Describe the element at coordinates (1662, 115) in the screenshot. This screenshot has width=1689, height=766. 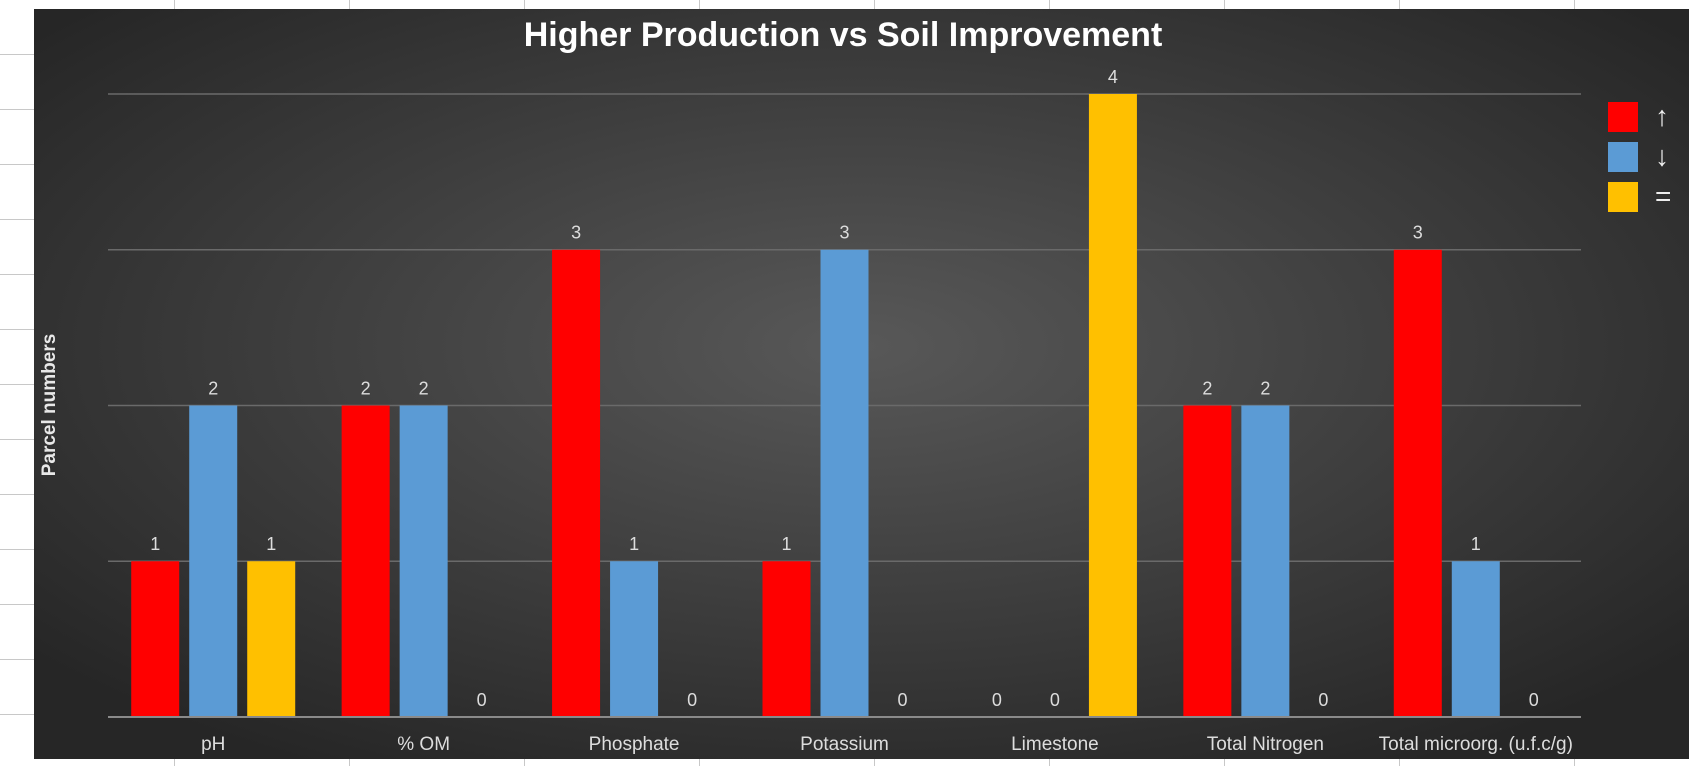
I see `legend-label: ↑` at that location.